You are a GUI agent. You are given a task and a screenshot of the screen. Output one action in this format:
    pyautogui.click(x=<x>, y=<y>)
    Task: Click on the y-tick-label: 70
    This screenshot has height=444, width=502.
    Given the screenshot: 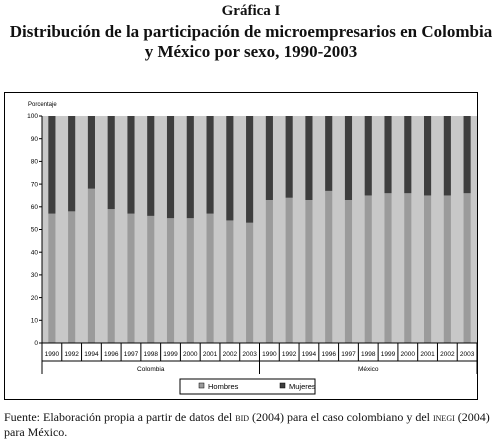 What is the action you would take?
    pyautogui.click(x=35, y=184)
    